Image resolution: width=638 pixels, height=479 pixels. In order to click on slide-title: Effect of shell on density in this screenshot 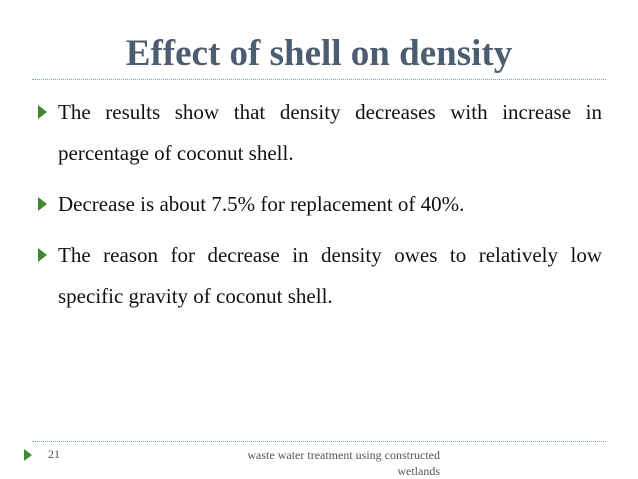, I will do `click(319, 53)`.